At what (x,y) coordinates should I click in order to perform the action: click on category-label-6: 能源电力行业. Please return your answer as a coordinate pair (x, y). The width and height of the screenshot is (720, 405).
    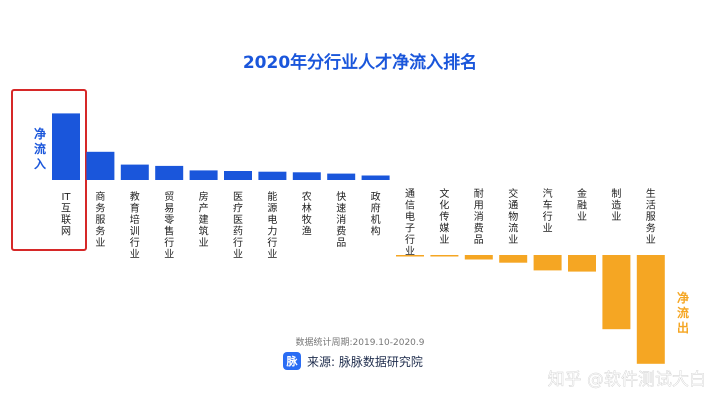
    Looking at the image, I should click on (272, 225).